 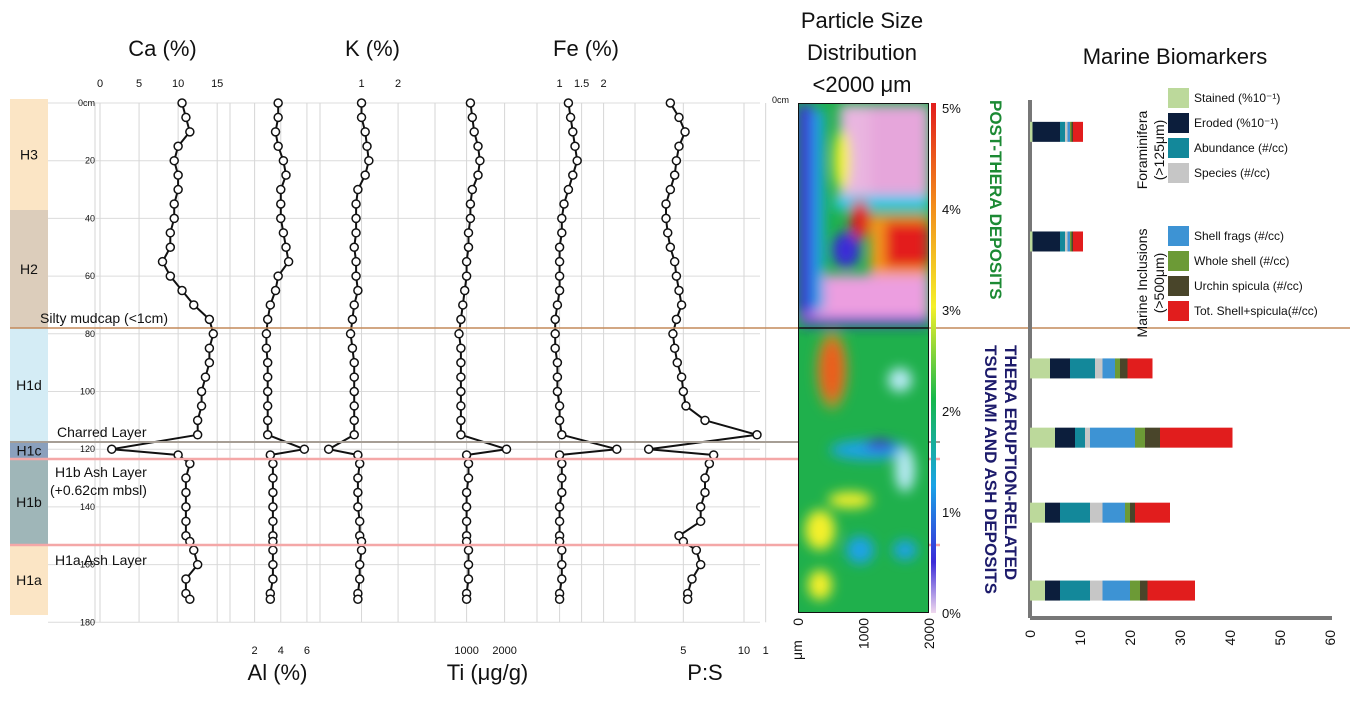 What do you see at coordinates (862, 52) in the screenshot?
I see `psd-title-line-2: Distribution` at bounding box center [862, 52].